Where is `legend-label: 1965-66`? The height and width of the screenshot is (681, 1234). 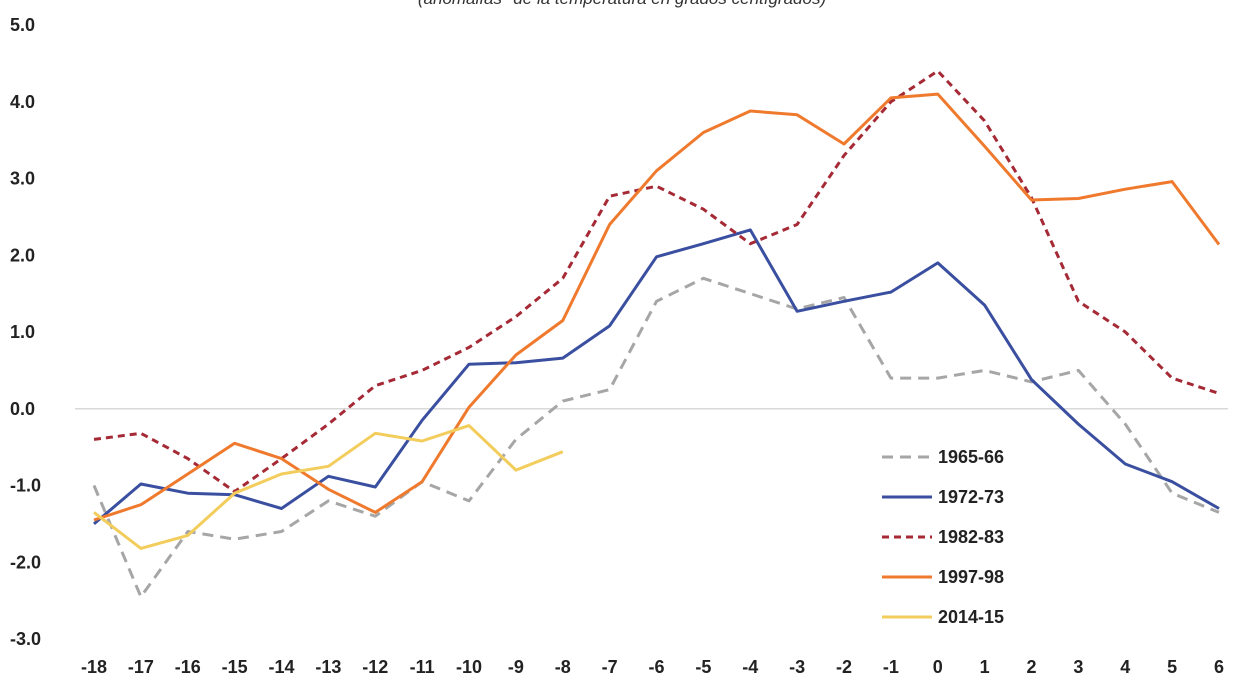 legend-label: 1965-66 is located at coordinates (971, 457).